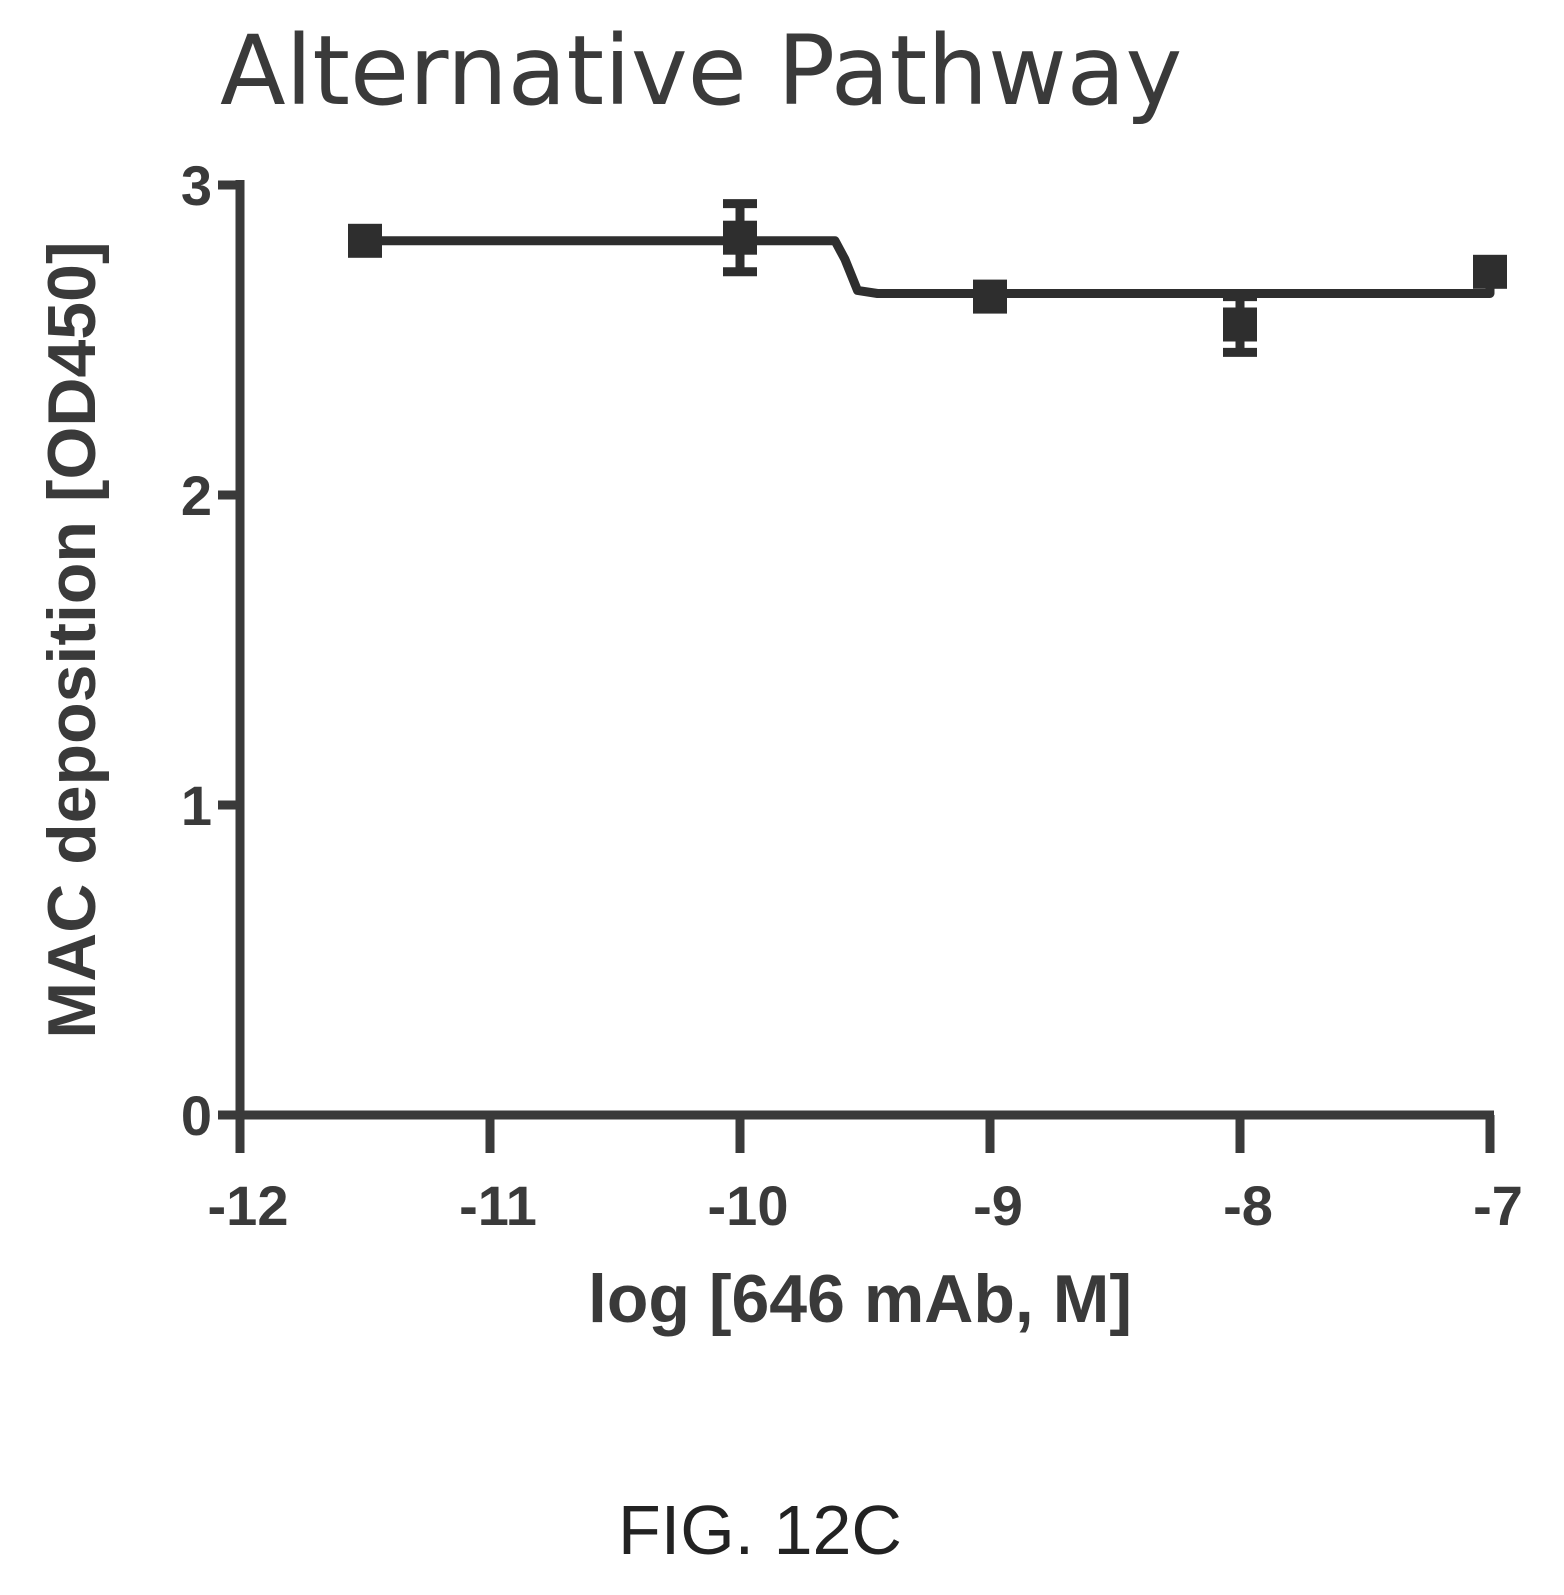 This screenshot has width=1564, height=1595. Describe the element at coordinates (196, 805) in the screenshot. I see `y-tick-label: 1` at that location.